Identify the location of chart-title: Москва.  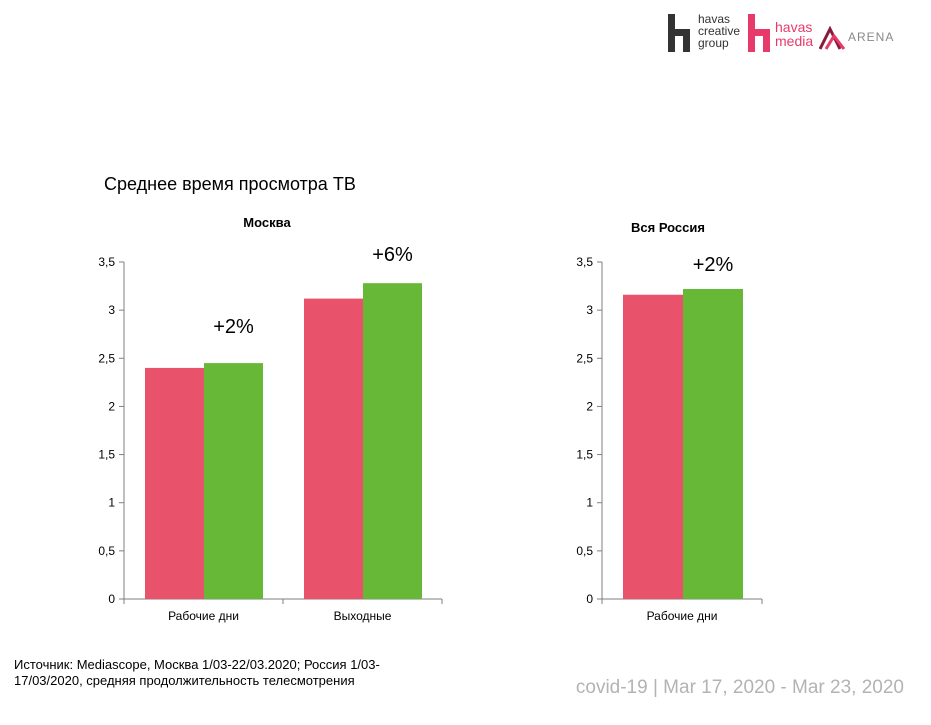
(267, 222).